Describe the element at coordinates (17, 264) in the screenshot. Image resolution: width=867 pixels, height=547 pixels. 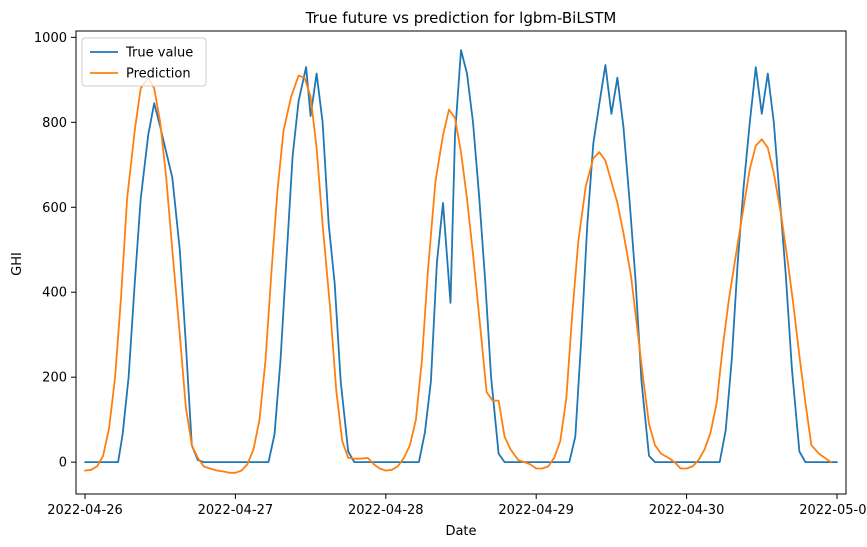
I see `y-axis-title: GHI` at that location.